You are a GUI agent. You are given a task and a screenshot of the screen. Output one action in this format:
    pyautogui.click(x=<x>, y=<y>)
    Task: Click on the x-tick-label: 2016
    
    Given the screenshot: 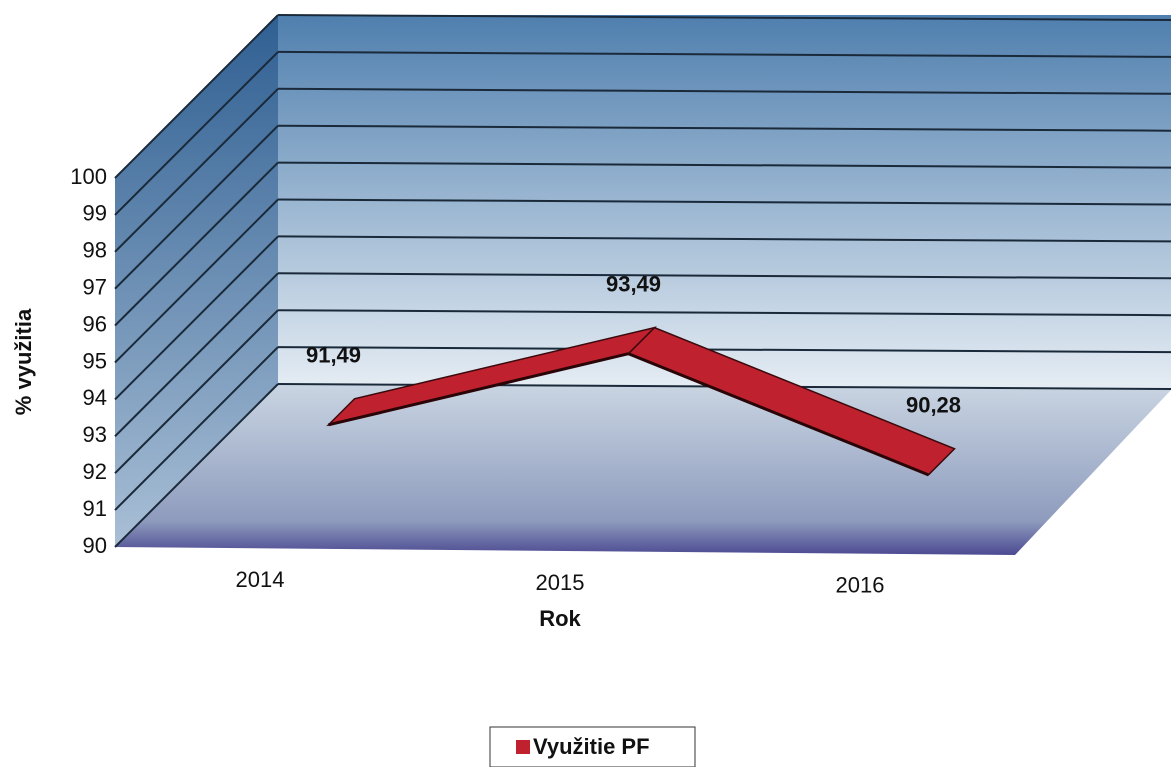 What is the action you would take?
    pyautogui.click(x=860, y=584)
    